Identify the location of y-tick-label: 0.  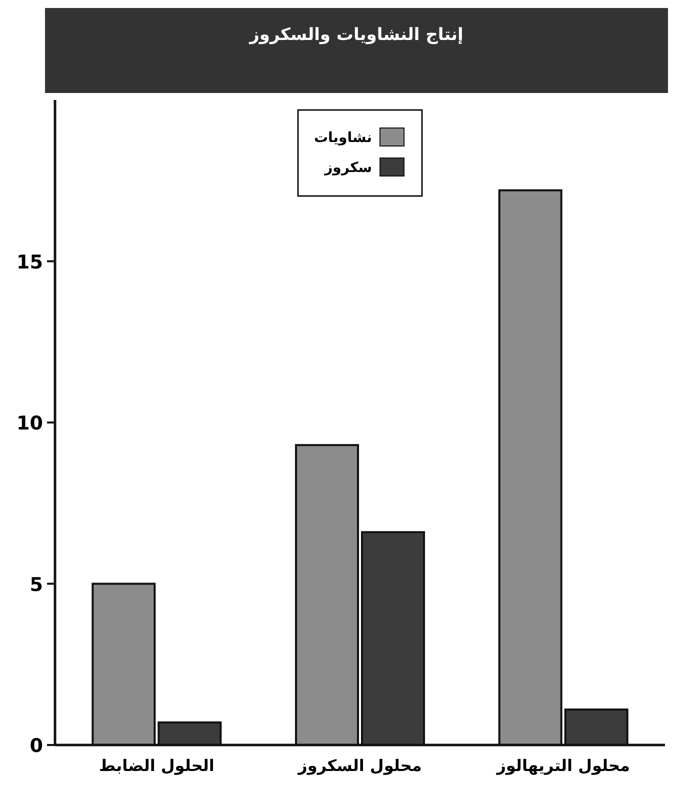
(36, 746).